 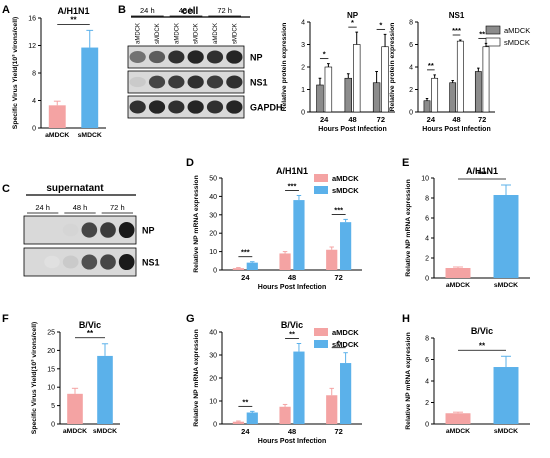 What do you see at coordinates (292, 287) in the screenshot?
I see `chart-d-xlabel: Hours Post Infection` at bounding box center [292, 287].